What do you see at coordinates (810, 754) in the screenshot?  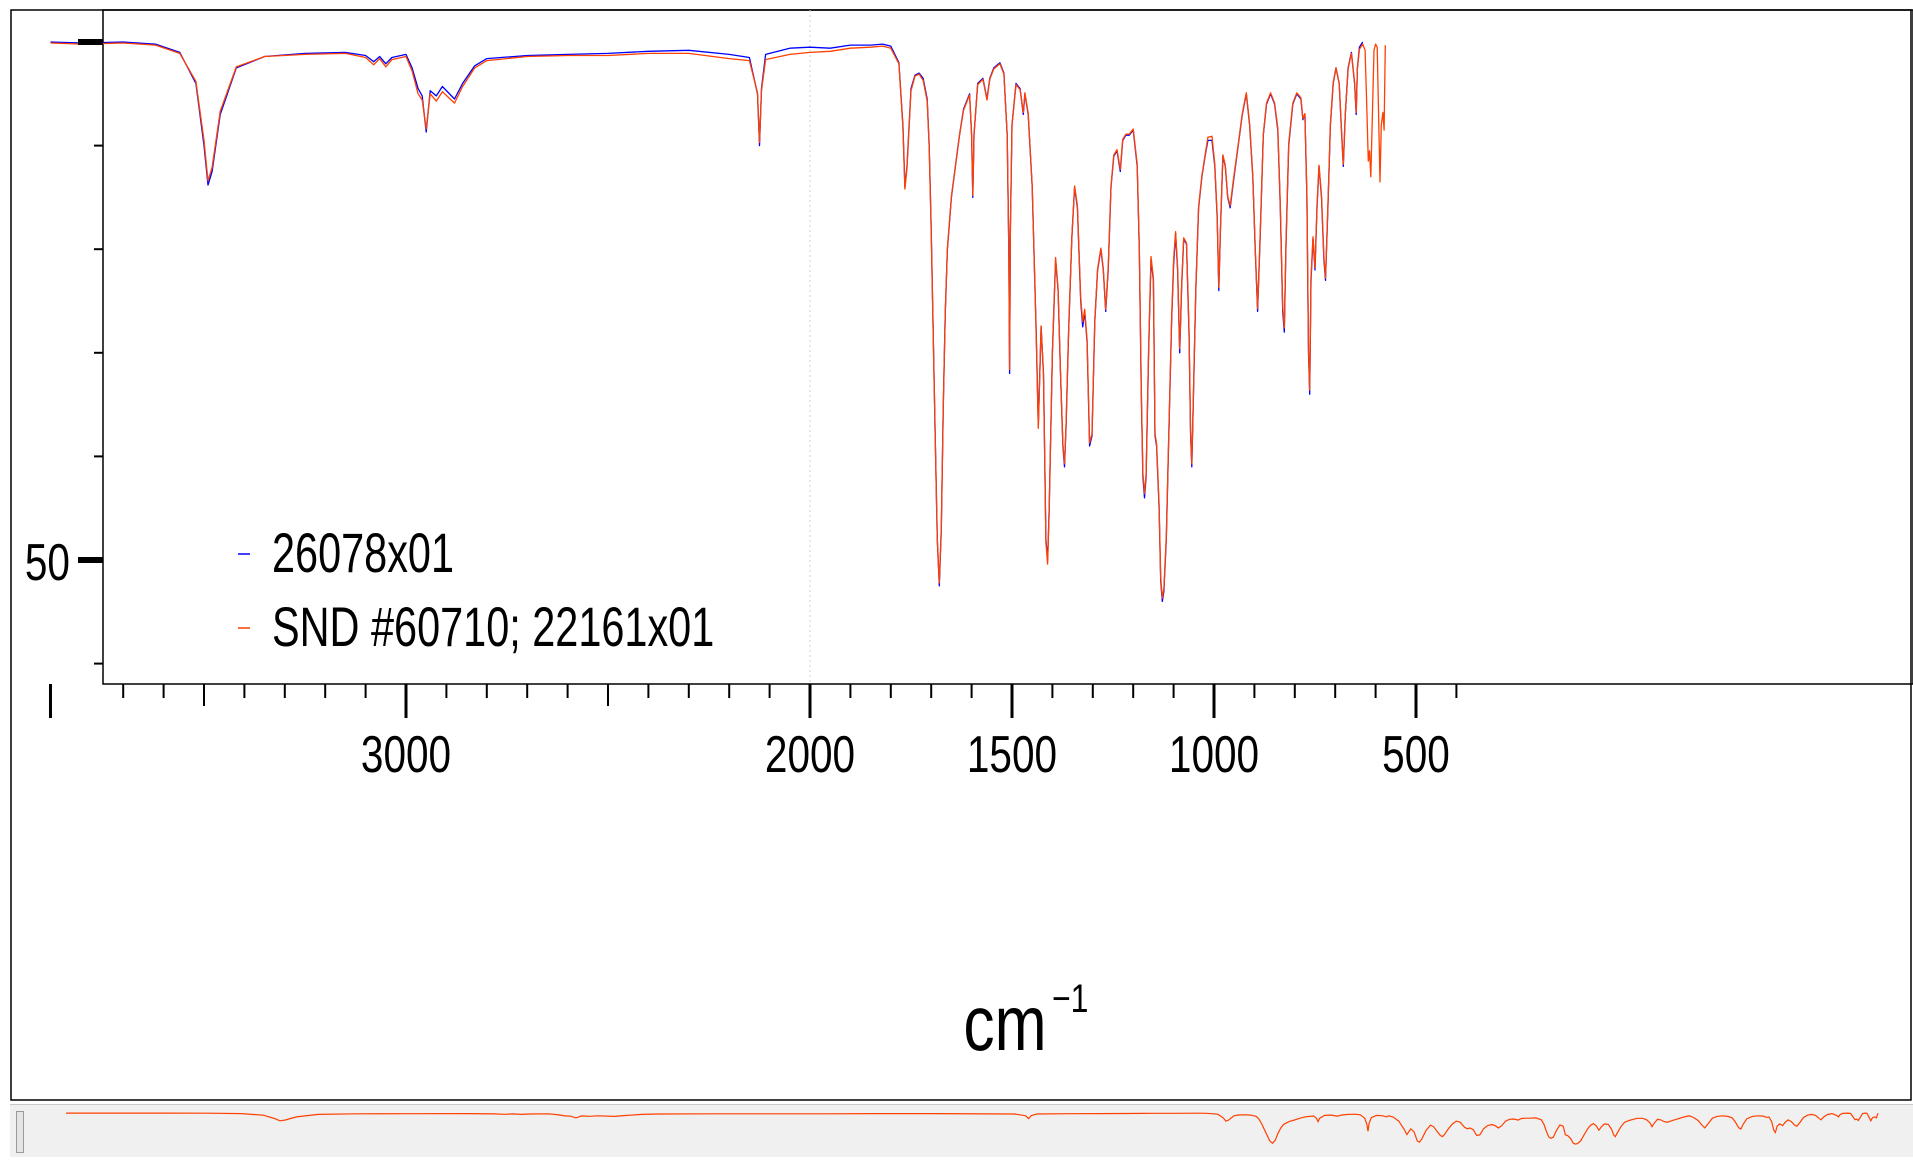 I see `x-tick-label: 2000` at bounding box center [810, 754].